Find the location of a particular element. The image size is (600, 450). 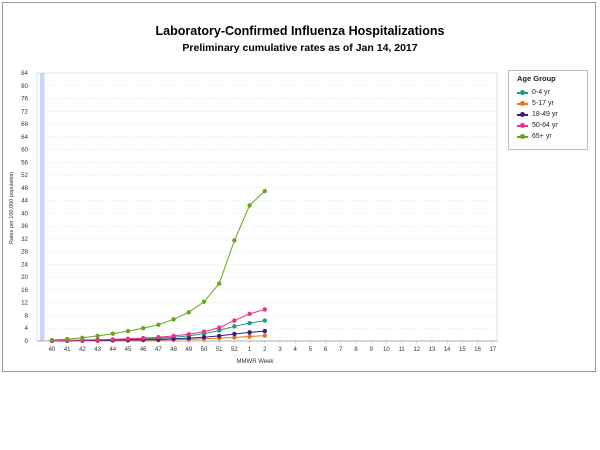

x-tick-label: 41 is located at coordinates (67, 350).